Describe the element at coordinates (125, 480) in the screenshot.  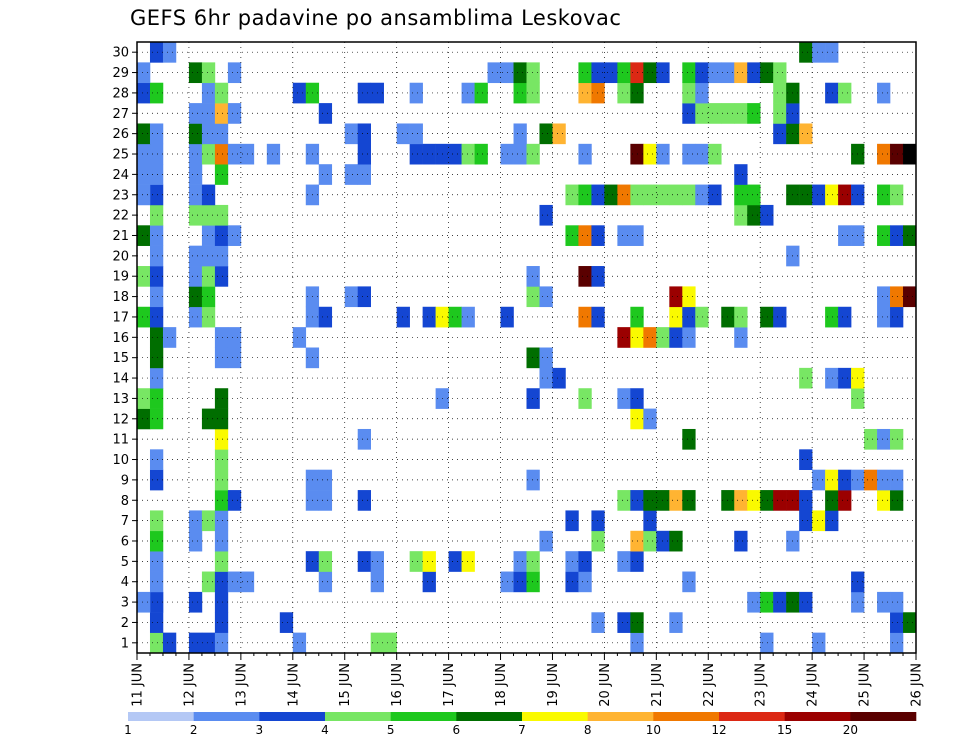
I see `y-tick-label: 9` at that location.